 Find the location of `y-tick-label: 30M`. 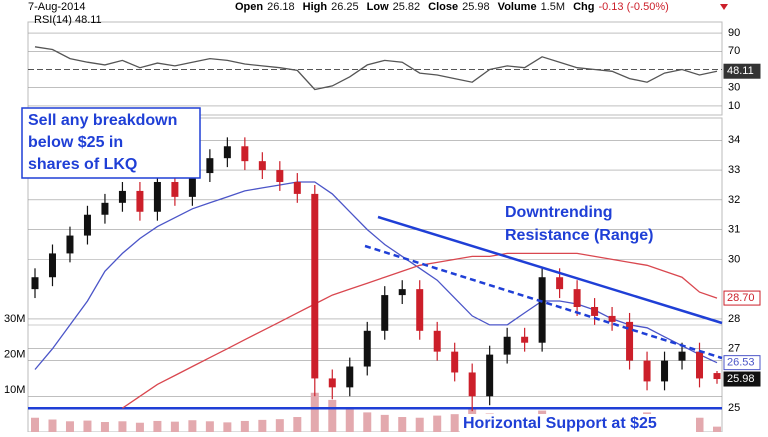

y-tick-label: 30M is located at coordinates (14, 319).